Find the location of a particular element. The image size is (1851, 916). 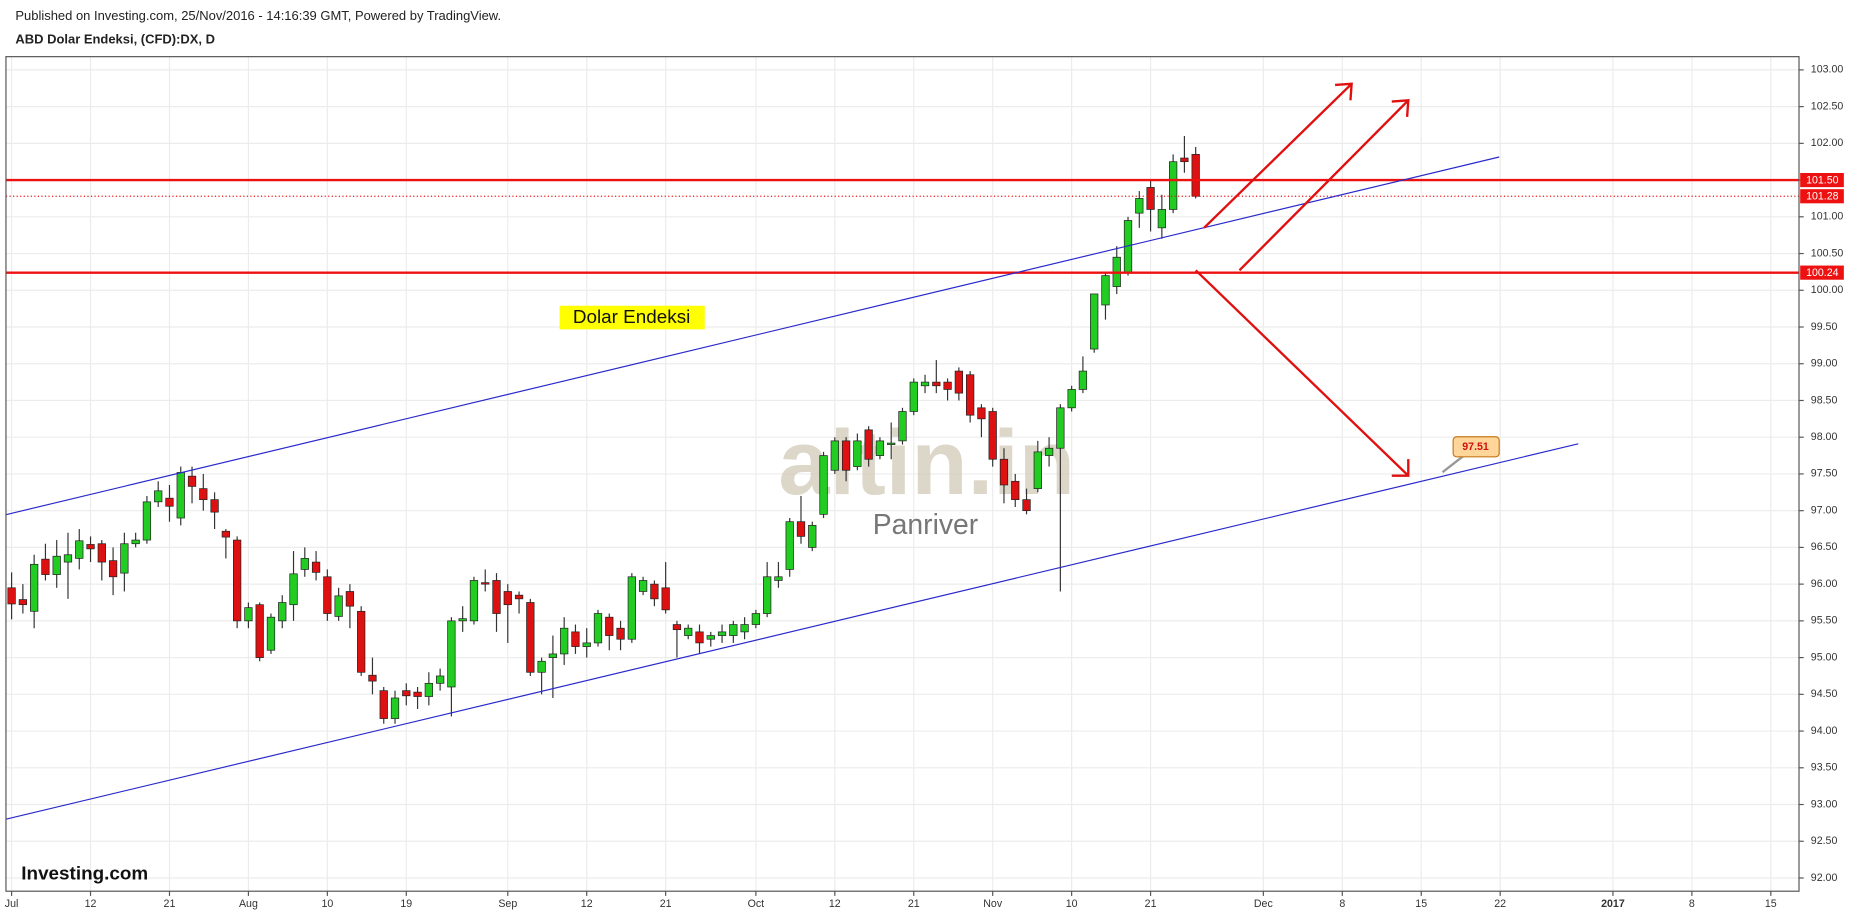

y-tick-label: 94.00 is located at coordinates (1824, 731).